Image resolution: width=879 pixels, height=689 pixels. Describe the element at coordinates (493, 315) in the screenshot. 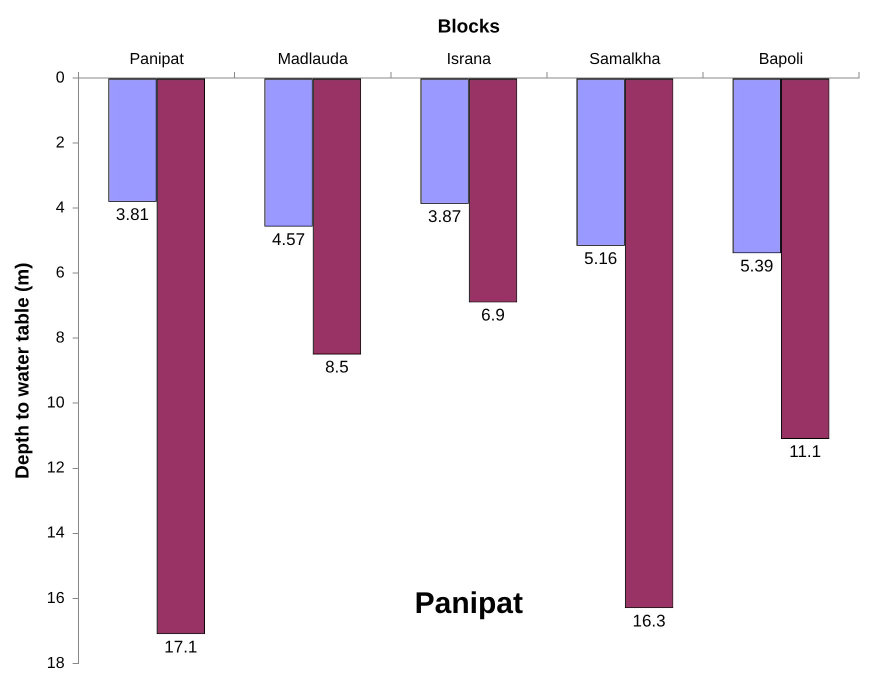

I see `data-label: 6.9` at that location.